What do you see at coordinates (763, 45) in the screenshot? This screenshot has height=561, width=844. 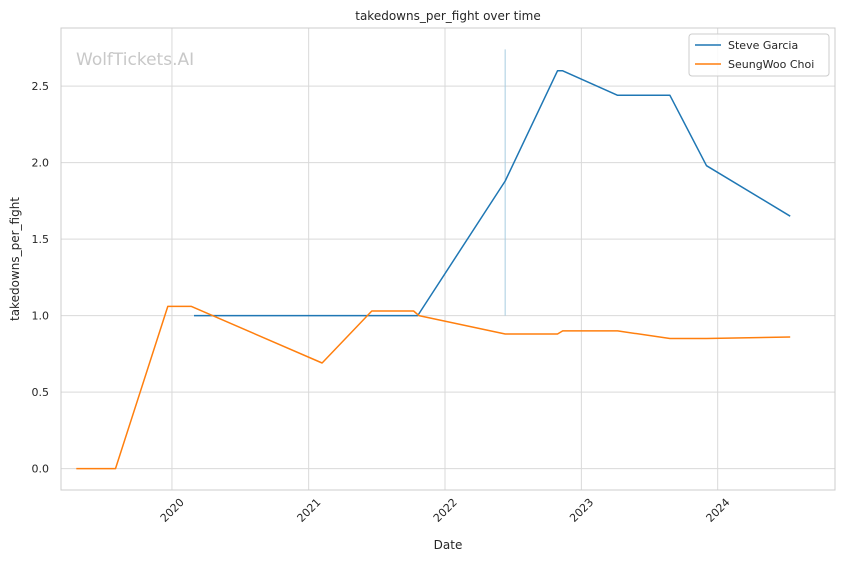 I see `legend-entry: Steve Garcia` at bounding box center [763, 45].